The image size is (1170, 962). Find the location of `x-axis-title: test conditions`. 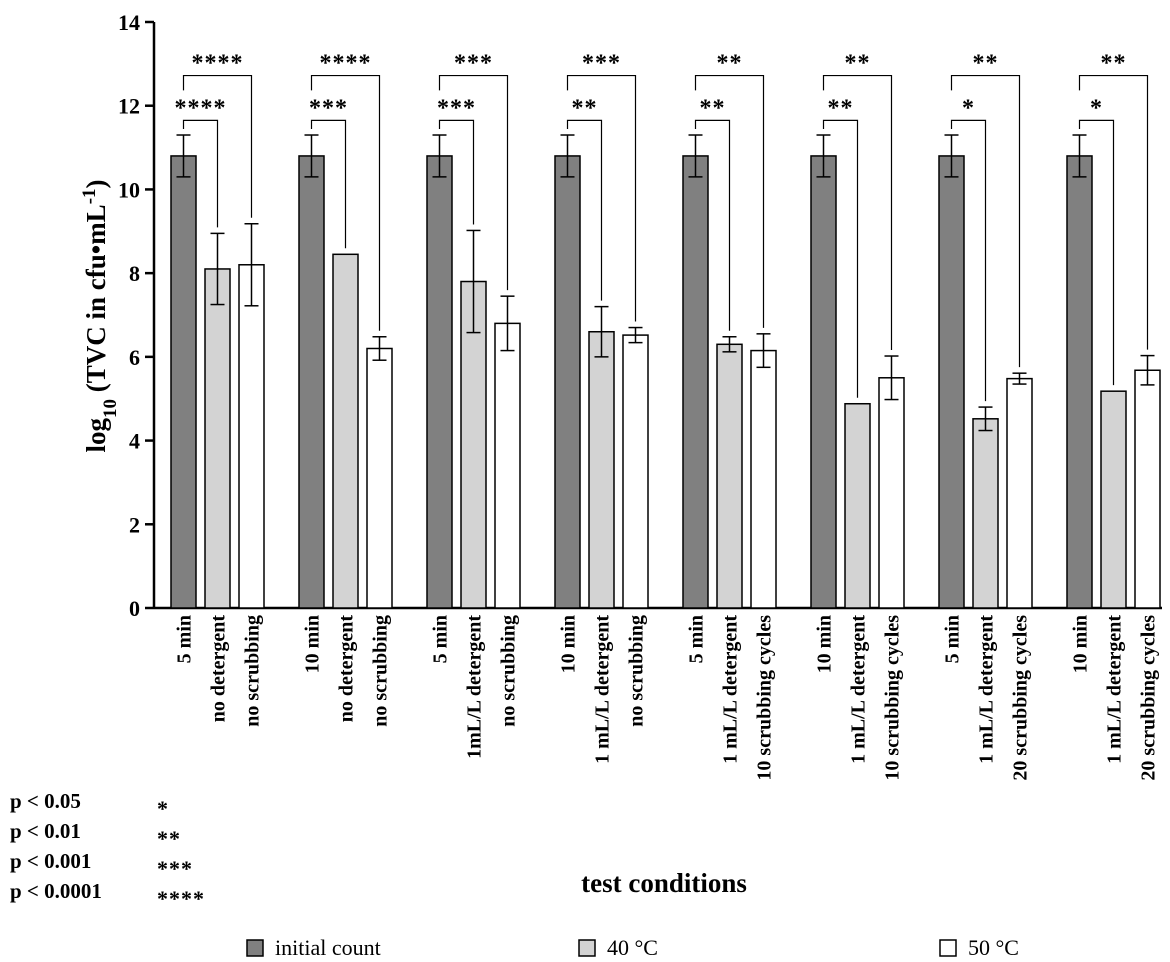

x-axis-title: test conditions is located at coordinates (664, 883).